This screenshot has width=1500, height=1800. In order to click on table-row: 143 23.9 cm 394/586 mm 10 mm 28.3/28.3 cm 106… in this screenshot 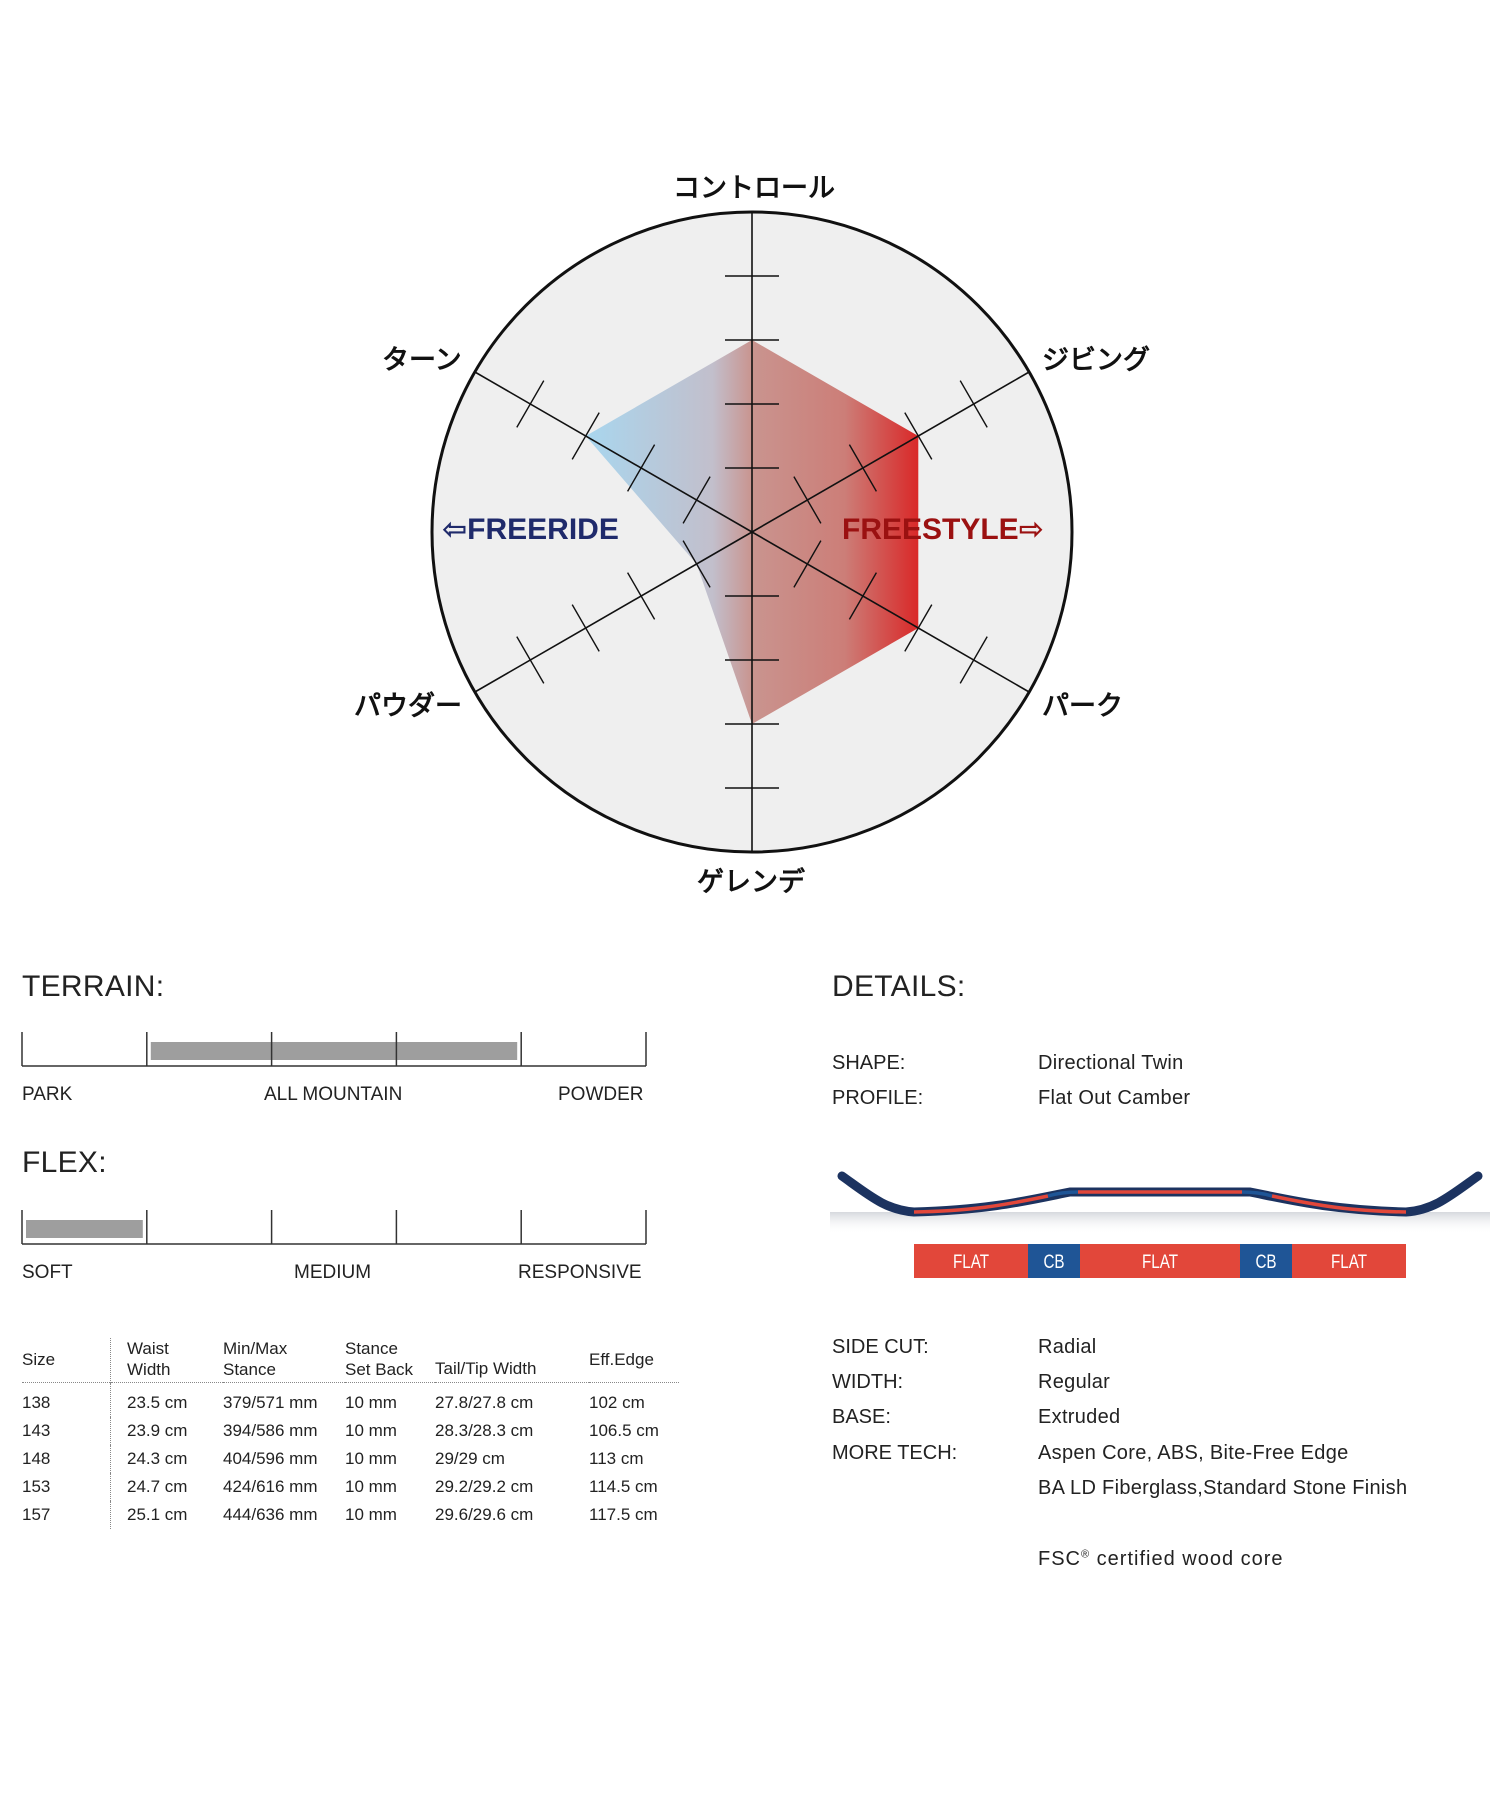, I will do `click(350, 1431)`.